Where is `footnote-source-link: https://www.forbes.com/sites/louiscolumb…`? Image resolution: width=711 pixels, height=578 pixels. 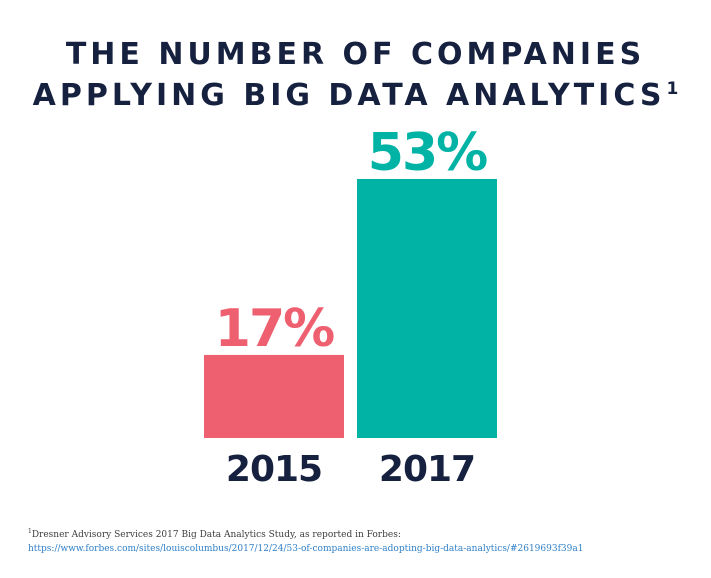 footnote-source-link: https://www.forbes.com/sites/louiscolumb… is located at coordinates (306, 549).